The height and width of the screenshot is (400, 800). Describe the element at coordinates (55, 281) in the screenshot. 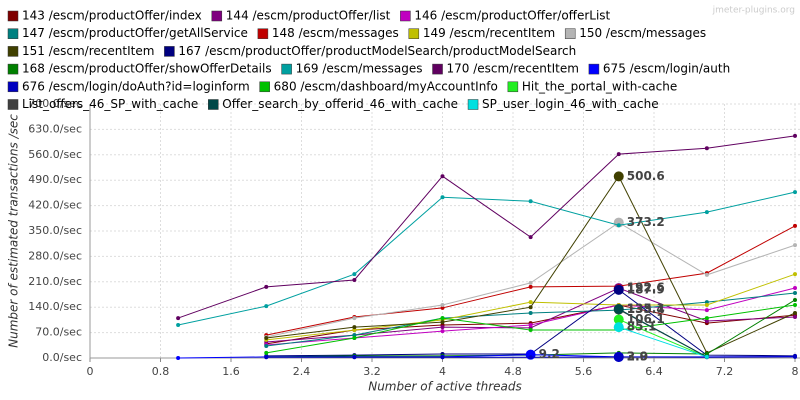

I see `y-tick-label: 210.0/sec` at that location.